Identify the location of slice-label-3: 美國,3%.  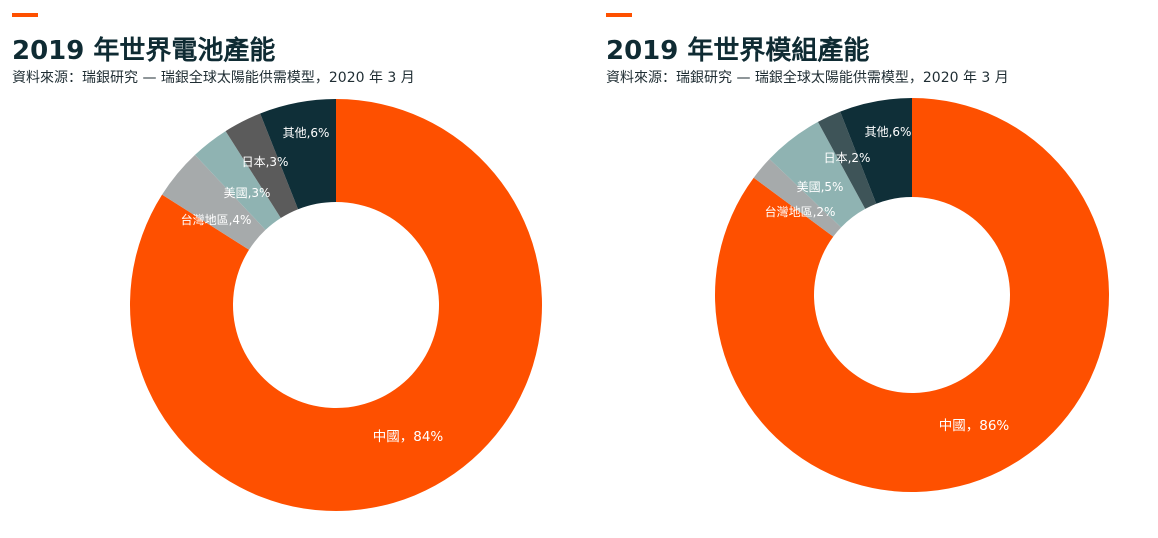
(247, 193).